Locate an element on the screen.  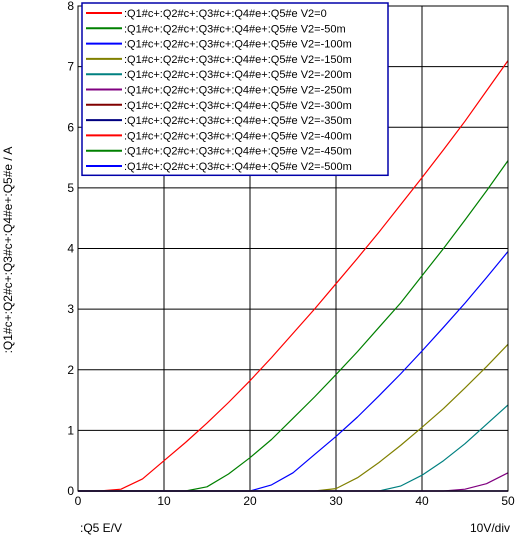
scale-note: 10V/div is located at coordinates (490, 528).